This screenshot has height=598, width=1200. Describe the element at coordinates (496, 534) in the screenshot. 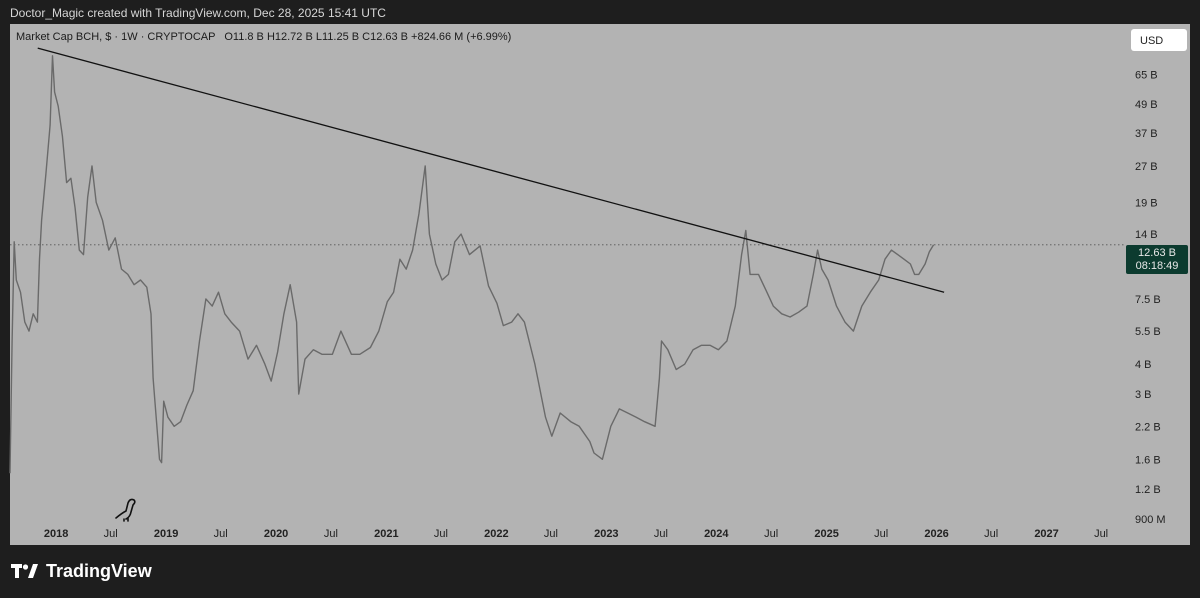

I see `x-tick-label: 2022` at that location.